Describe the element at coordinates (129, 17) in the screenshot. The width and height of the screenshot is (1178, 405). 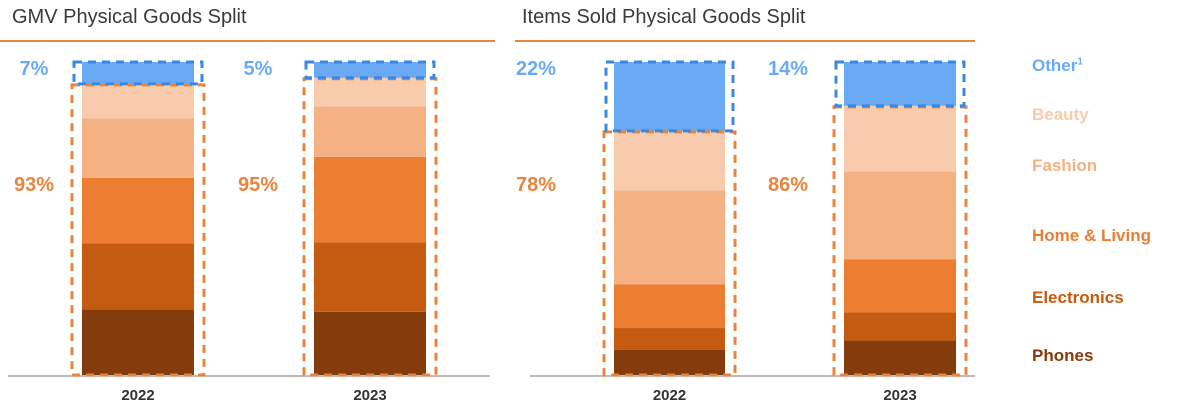
I see `gmv-chart-title: GMV Physical Goods Split` at that location.